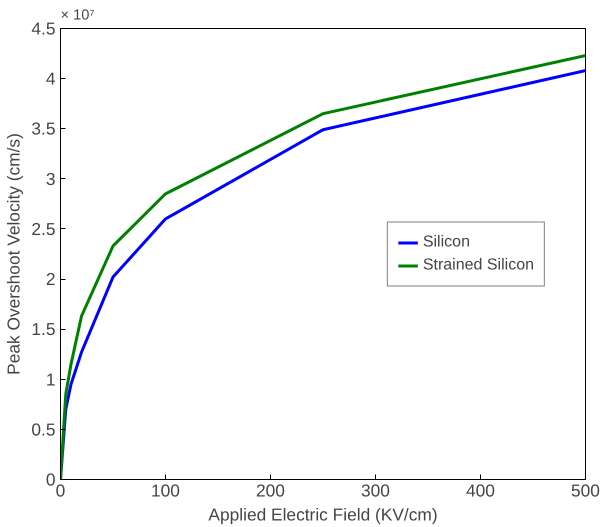  I want to click on y-tick-label: 1.5, so click(43, 329).